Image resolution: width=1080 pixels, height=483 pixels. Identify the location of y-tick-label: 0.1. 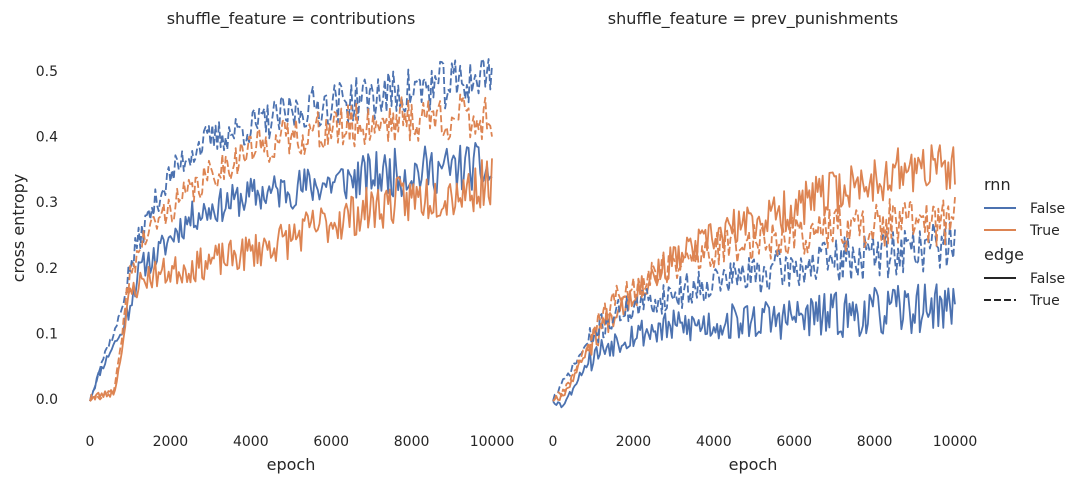
(47, 335).